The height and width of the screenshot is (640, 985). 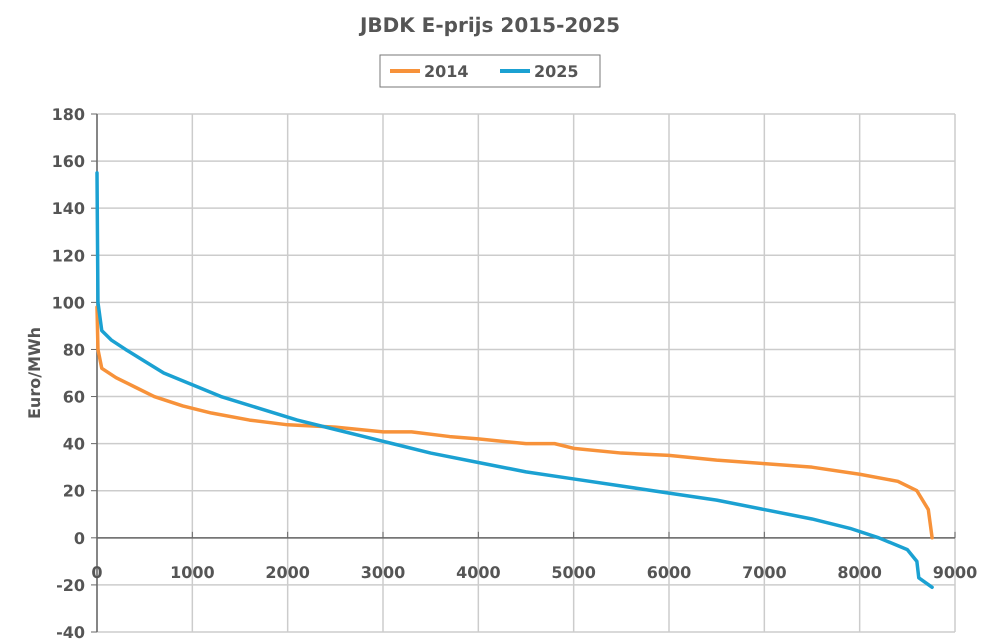 I want to click on x-tick-label: 5000, so click(x=573, y=572).